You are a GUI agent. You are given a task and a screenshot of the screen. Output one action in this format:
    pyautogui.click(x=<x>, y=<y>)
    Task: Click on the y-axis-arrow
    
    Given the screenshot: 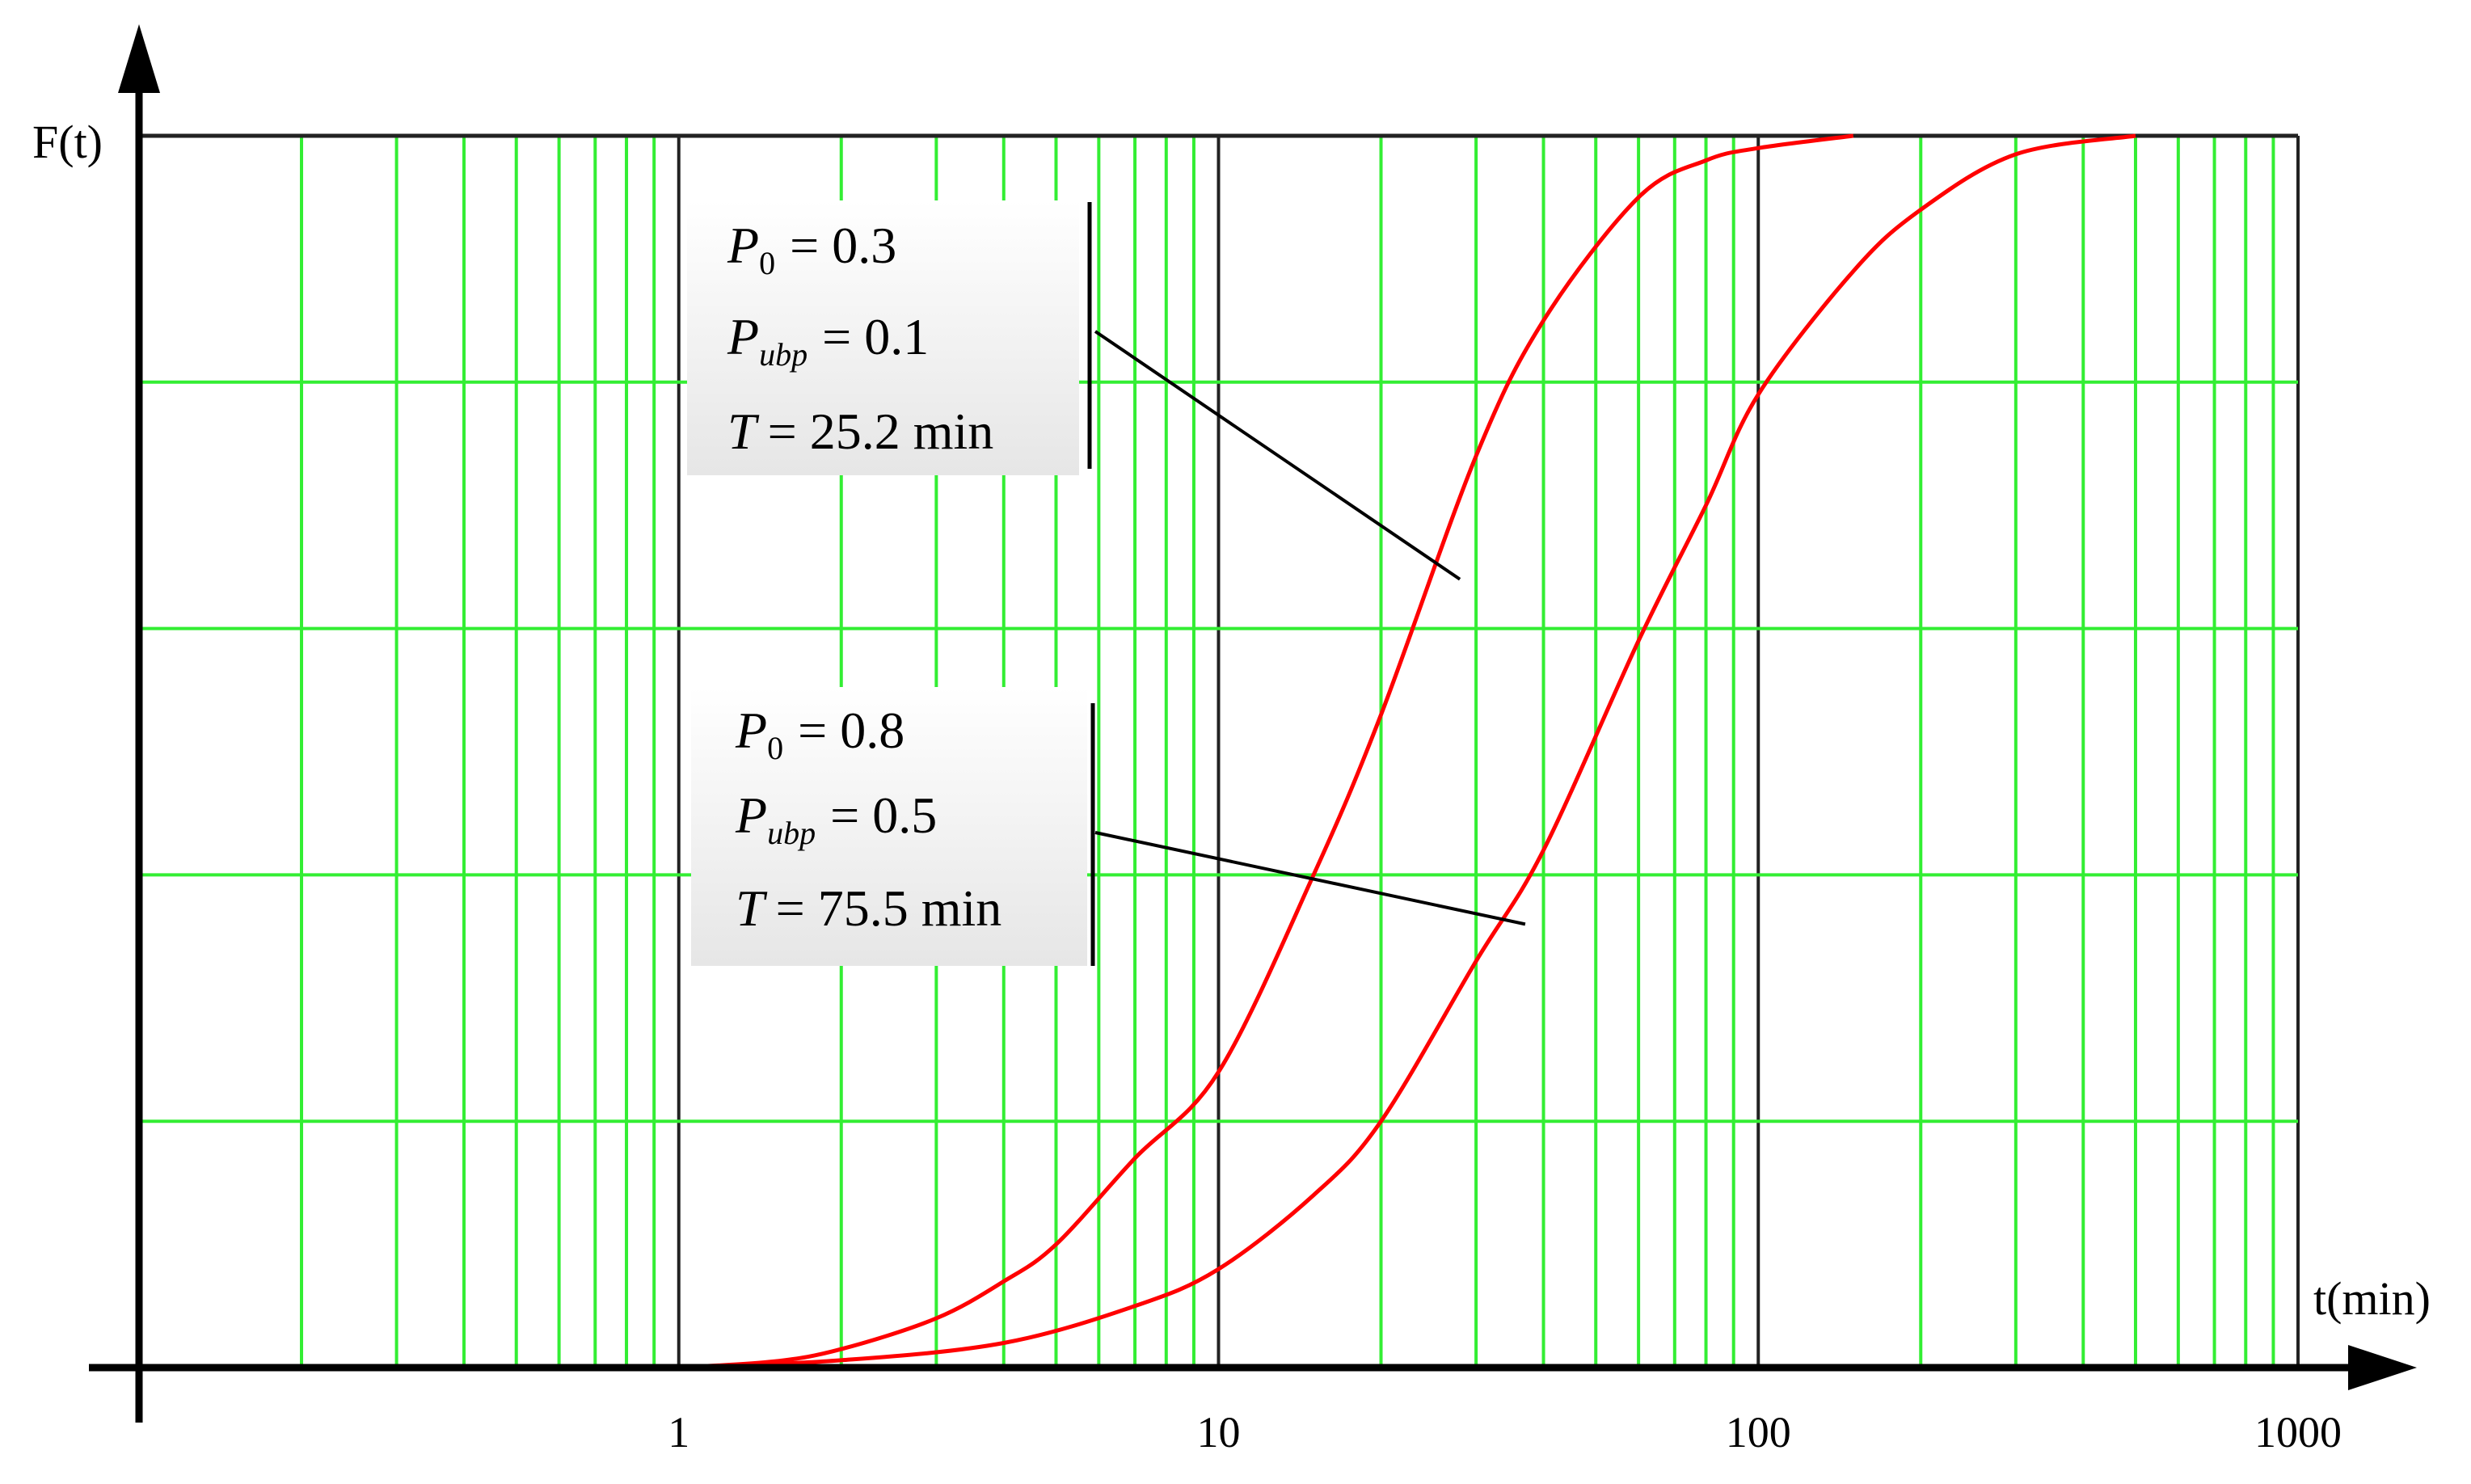 What is the action you would take?
    pyautogui.click(x=139, y=58)
    